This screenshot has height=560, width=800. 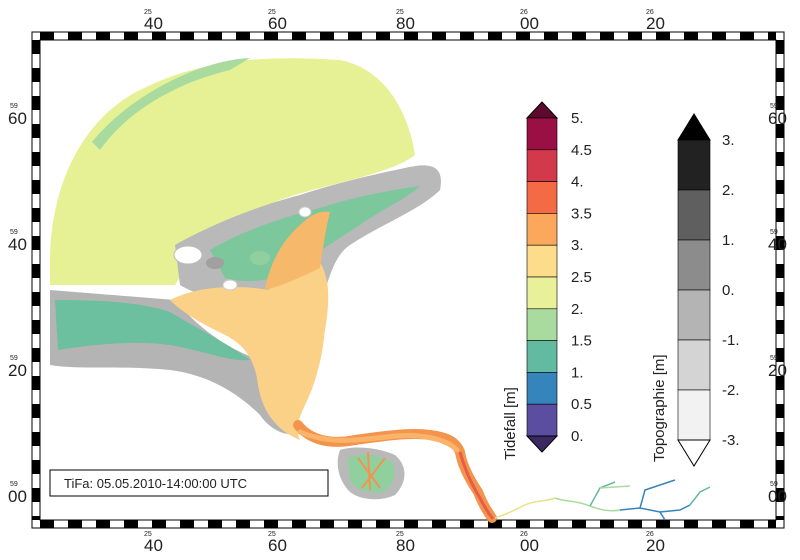 I want to click on river-channel-inner, so click(x=378, y=441).